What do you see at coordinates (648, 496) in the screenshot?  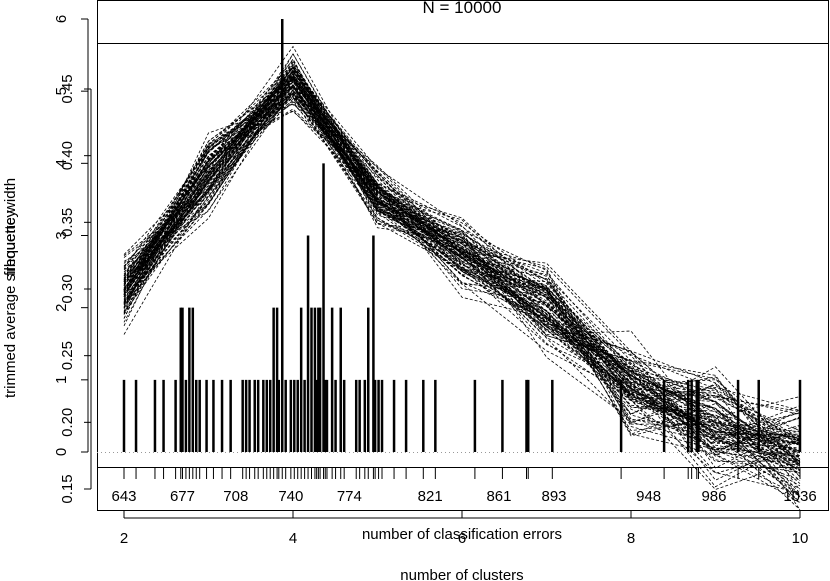 I see `x-tick-label-errors: 948` at bounding box center [648, 496].